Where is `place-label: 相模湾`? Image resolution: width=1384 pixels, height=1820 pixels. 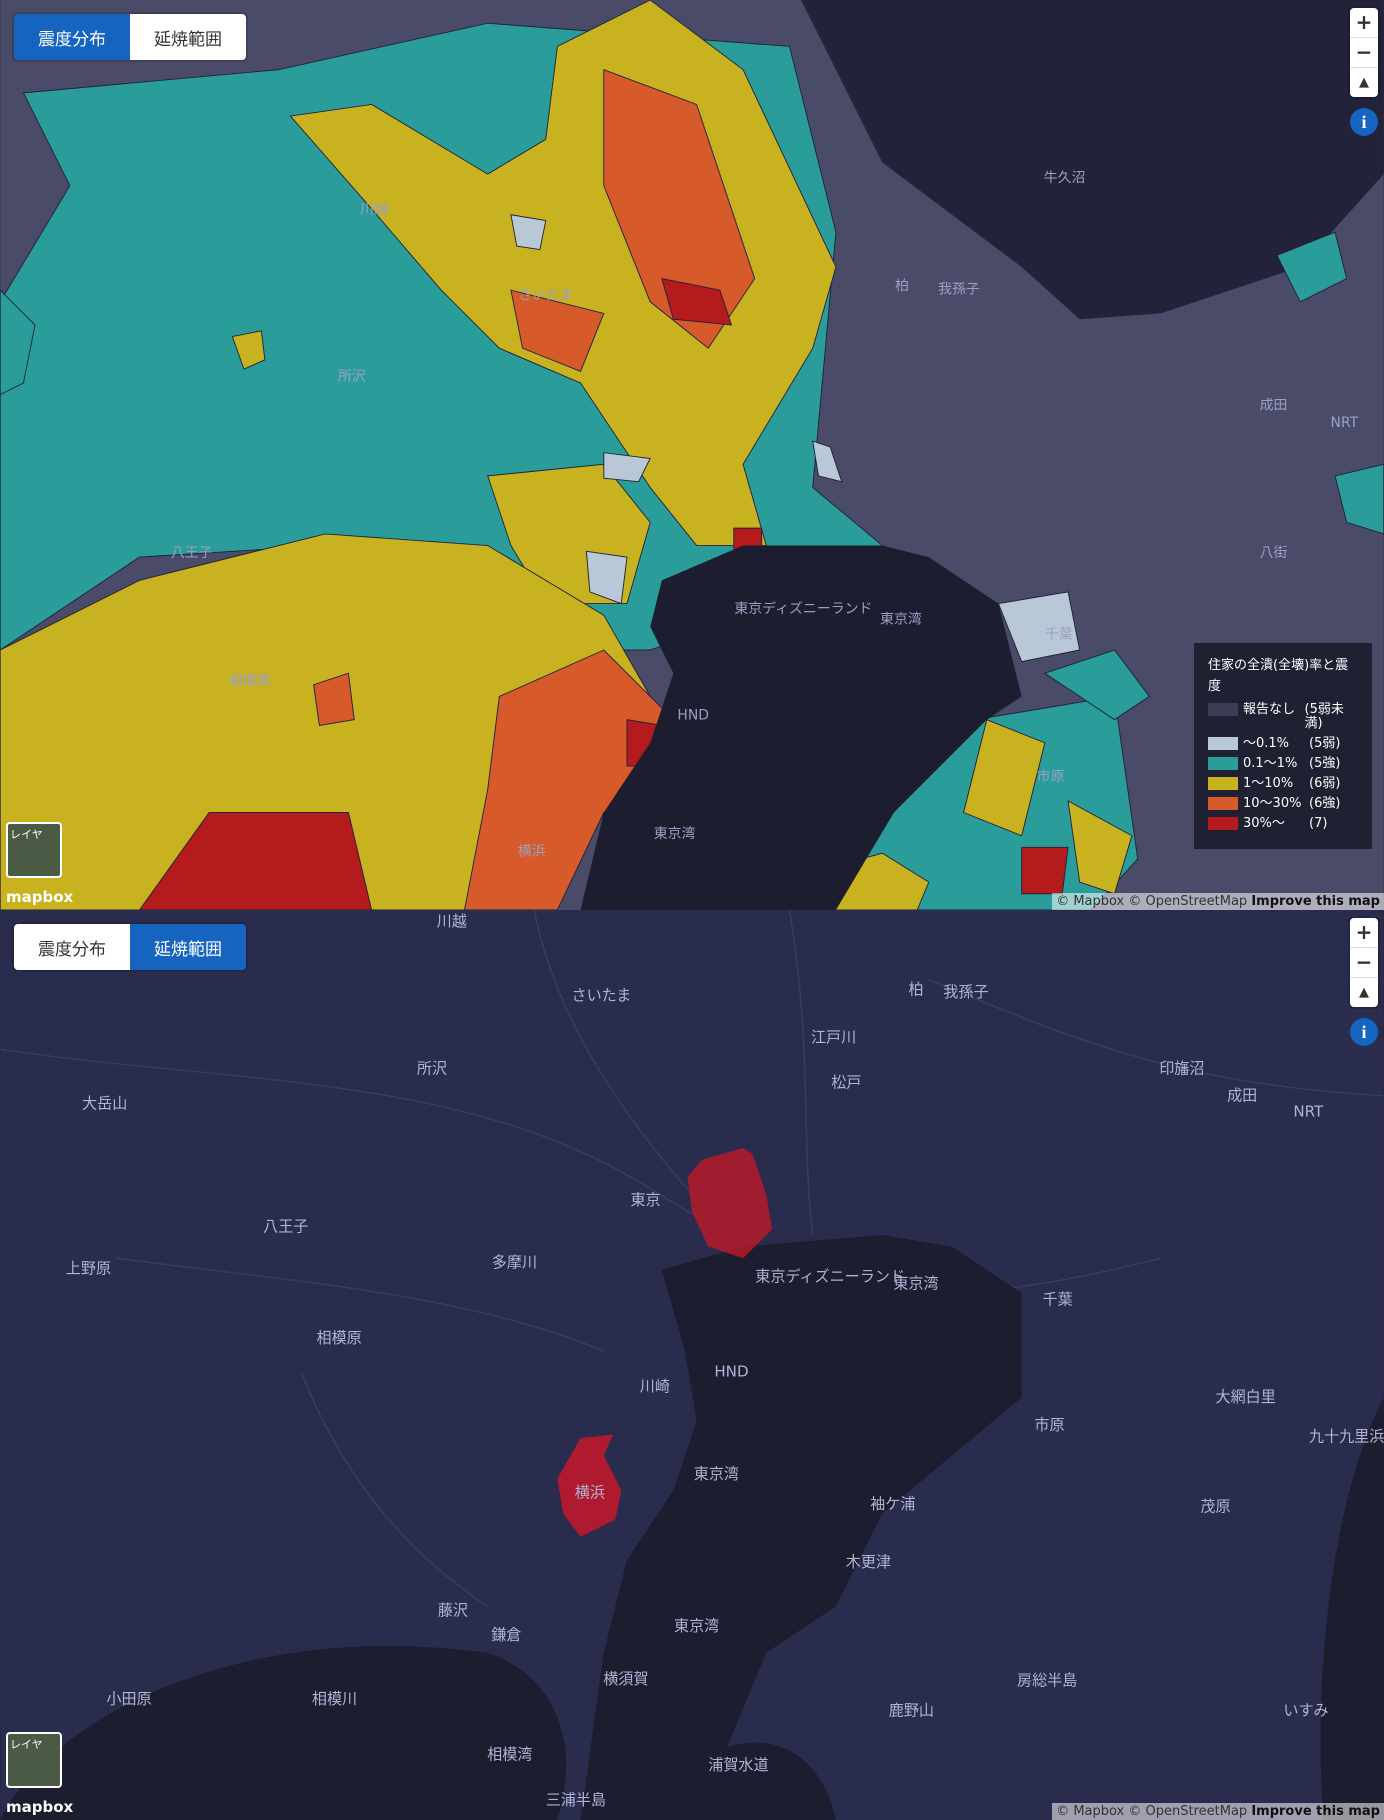
place-label: 相模湾 is located at coordinates (509, 1755).